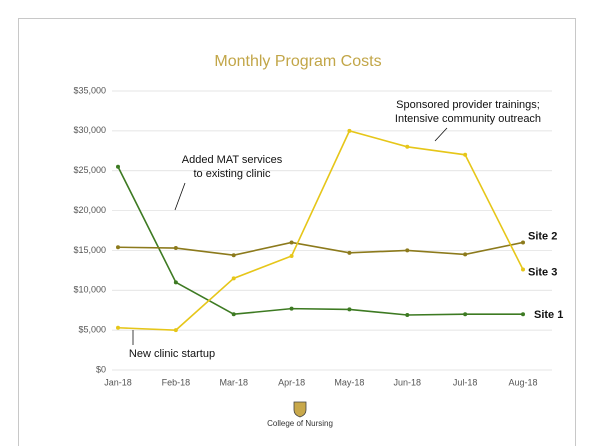 The image size is (594, 446). I want to click on x-tick-label: Jul-18, so click(465, 382).